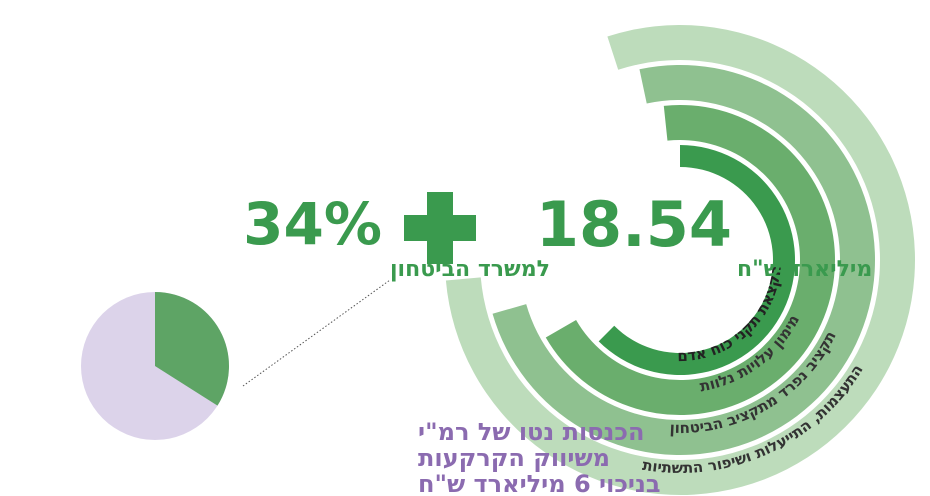 The width and height of the screenshot is (930, 496). What do you see at coordinates (312, 224) in the screenshot?
I see `pie-value-label: 34%` at bounding box center [312, 224].